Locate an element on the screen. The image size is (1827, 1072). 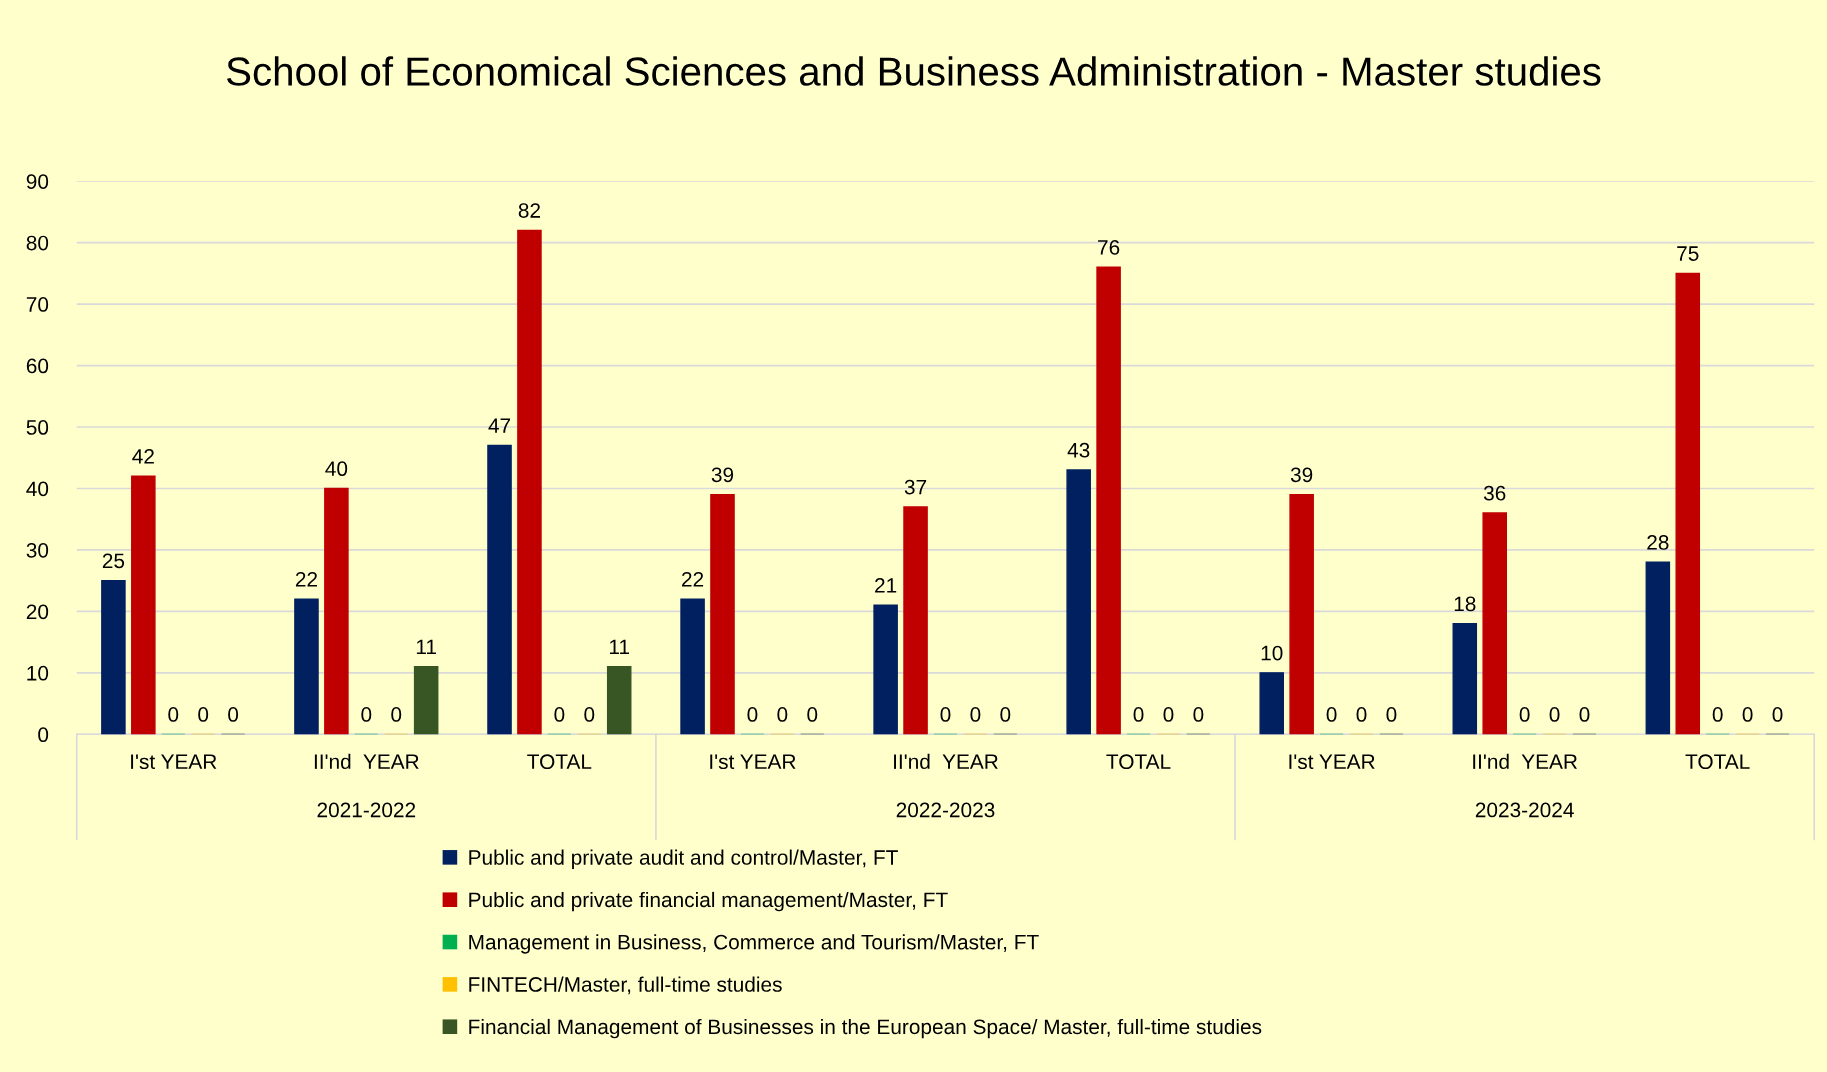
y-tick-label: 80 is located at coordinates (37, 243).